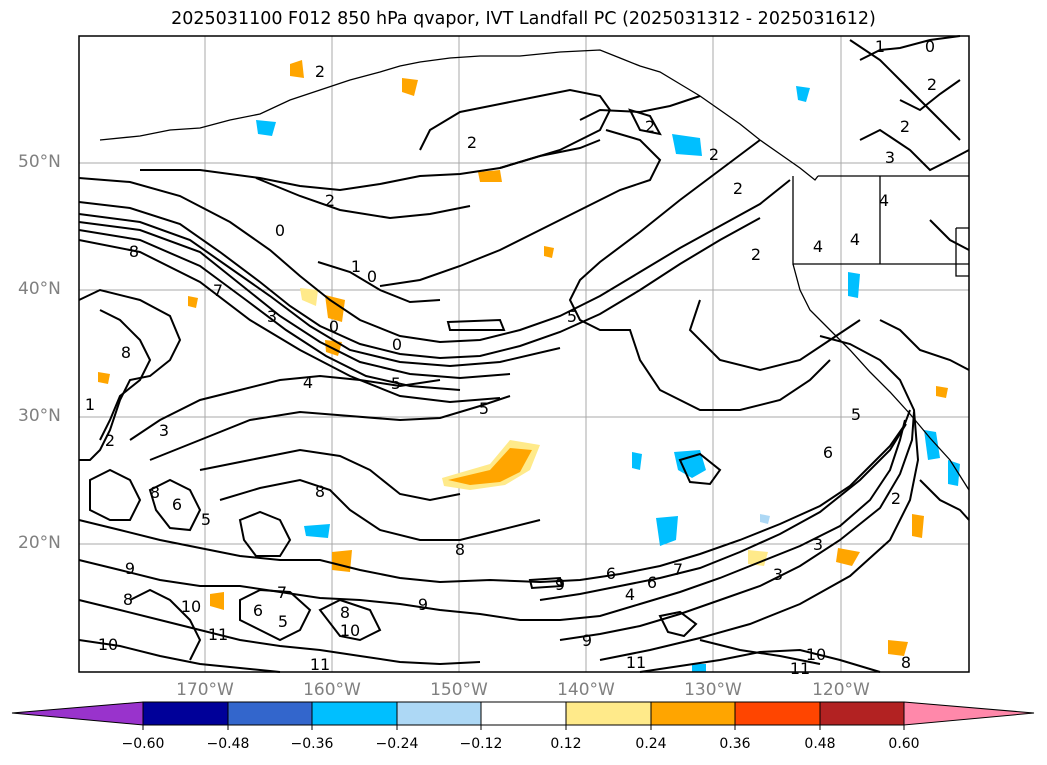 The width and height of the screenshot is (1047, 765). I want to click on colorbar-max-extension, so click(969, 713).